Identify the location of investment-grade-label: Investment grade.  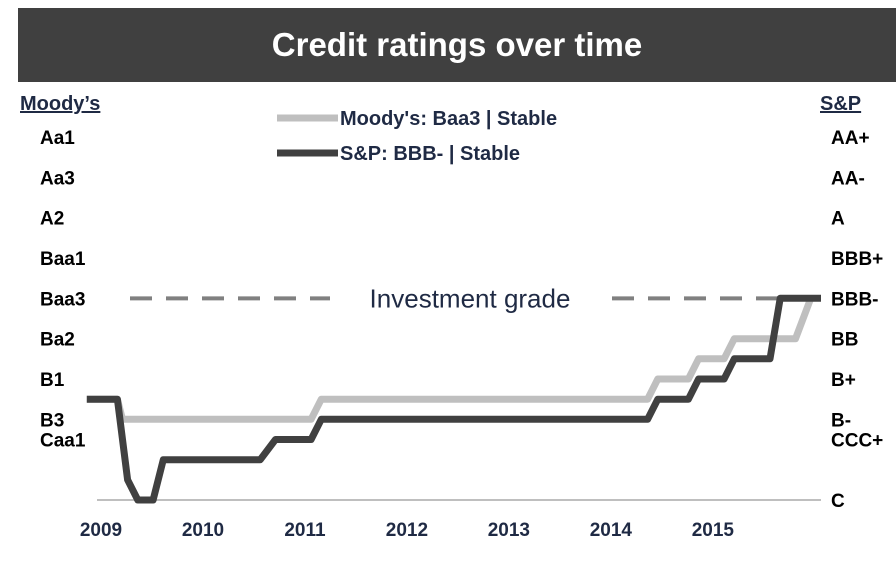
(470, 298).